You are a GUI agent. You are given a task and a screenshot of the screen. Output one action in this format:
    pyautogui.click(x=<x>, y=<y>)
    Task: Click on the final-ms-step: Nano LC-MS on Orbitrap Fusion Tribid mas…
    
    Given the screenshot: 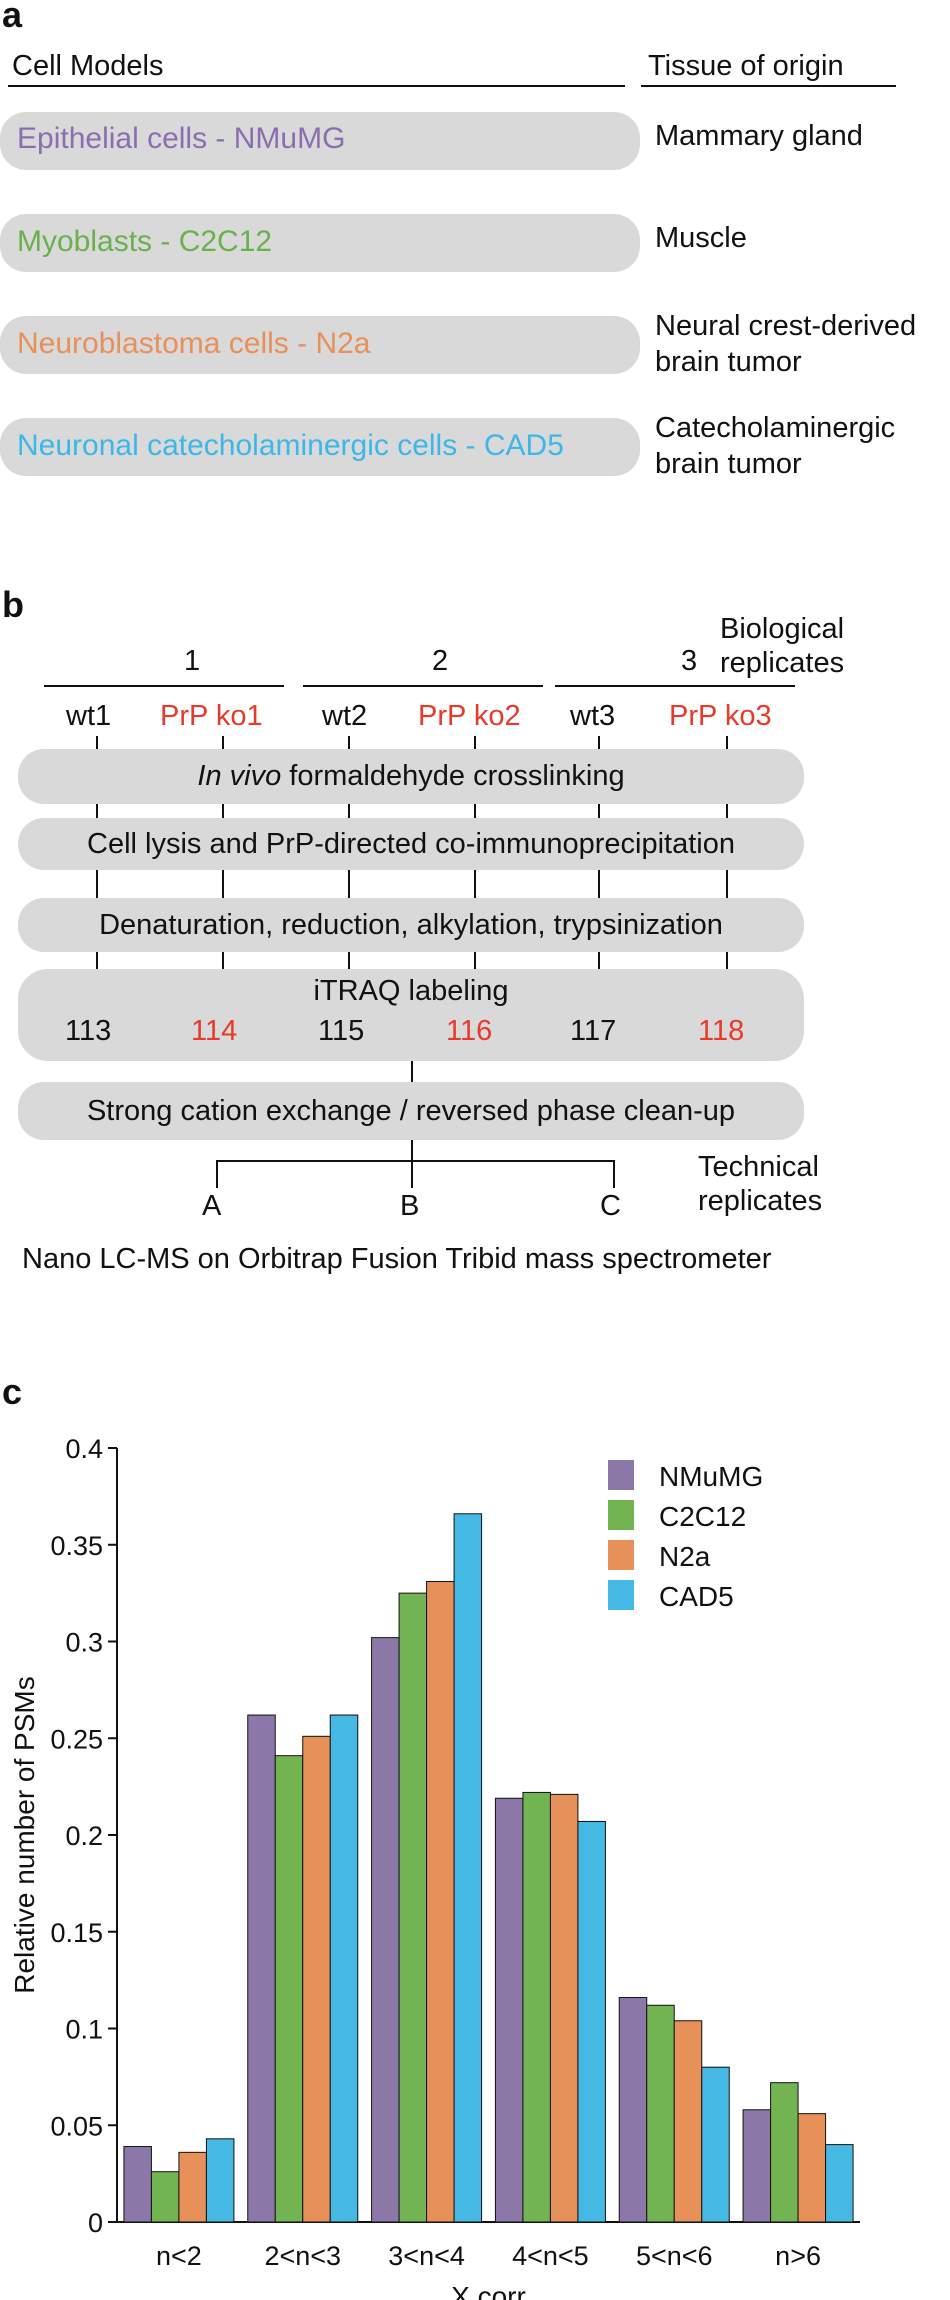 What is the action you would take?
    pyautogui.click(x=397, y=1259)
    